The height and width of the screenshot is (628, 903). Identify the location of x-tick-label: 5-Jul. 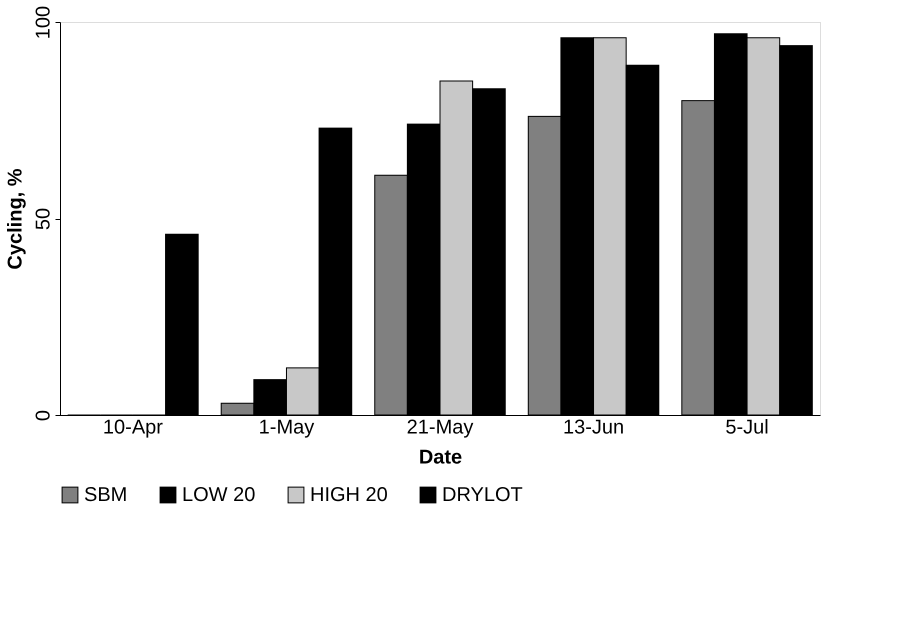
(747, 427).